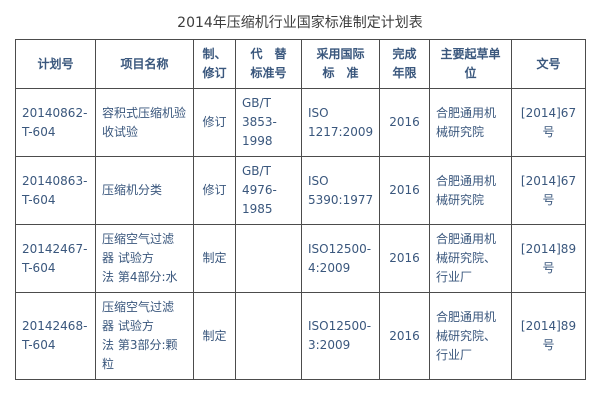 This screenshot has width=600, height=412. Describe the element at coordinates (214, 64) in the screenshot. I see `header-type: 制、 修订` at that location.